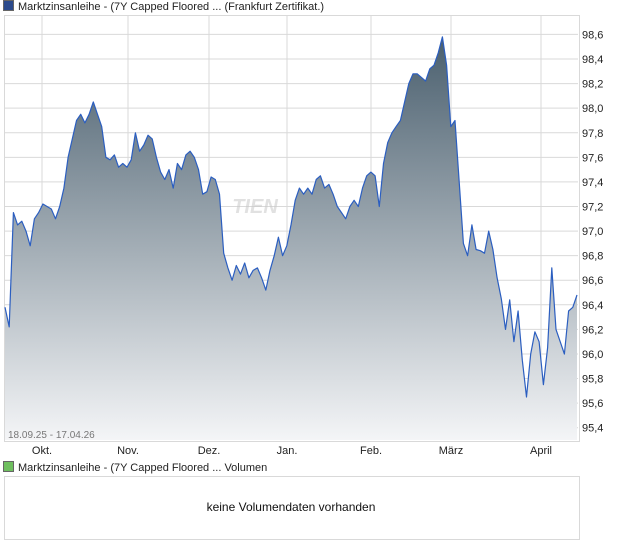  I want to click on volume-chart-frame, so click(292, 508).